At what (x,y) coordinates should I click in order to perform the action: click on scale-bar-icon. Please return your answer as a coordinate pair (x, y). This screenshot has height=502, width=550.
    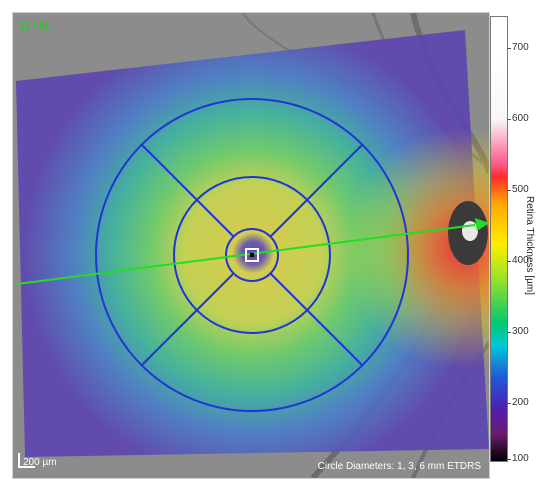
    Looking at the image, I should click on (26, 460).